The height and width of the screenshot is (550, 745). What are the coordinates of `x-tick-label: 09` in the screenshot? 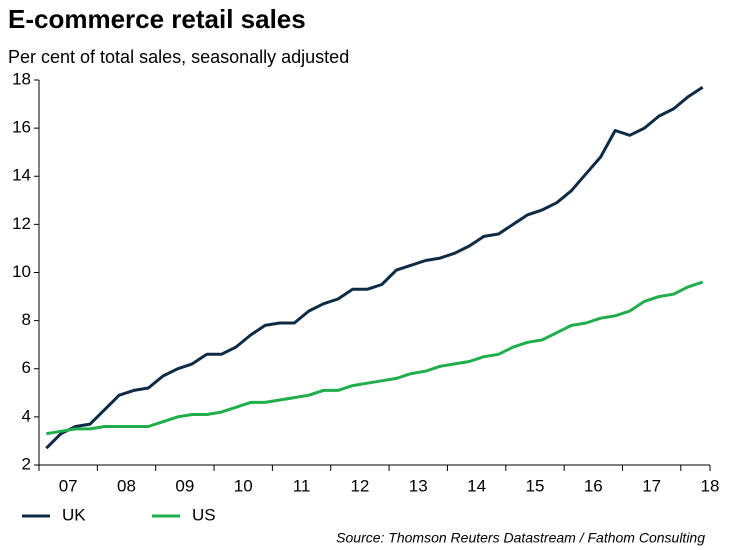 It's located at (184, 485).